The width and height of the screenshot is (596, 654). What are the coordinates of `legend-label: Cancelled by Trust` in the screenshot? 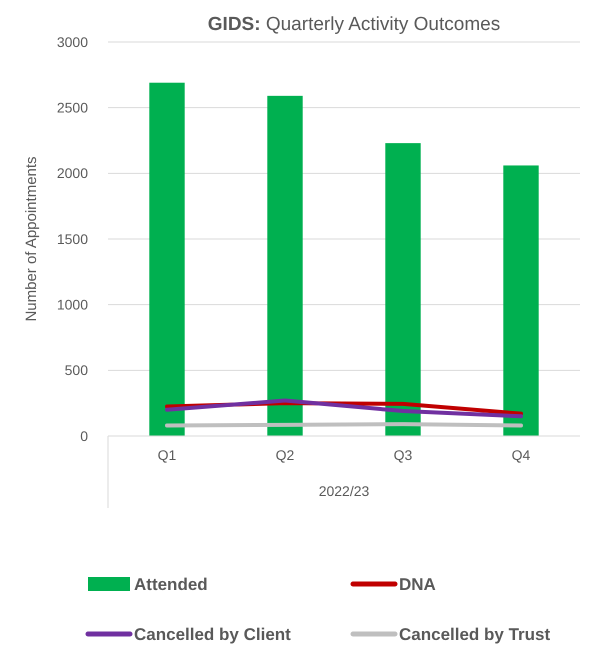 It's located at (474, 634).